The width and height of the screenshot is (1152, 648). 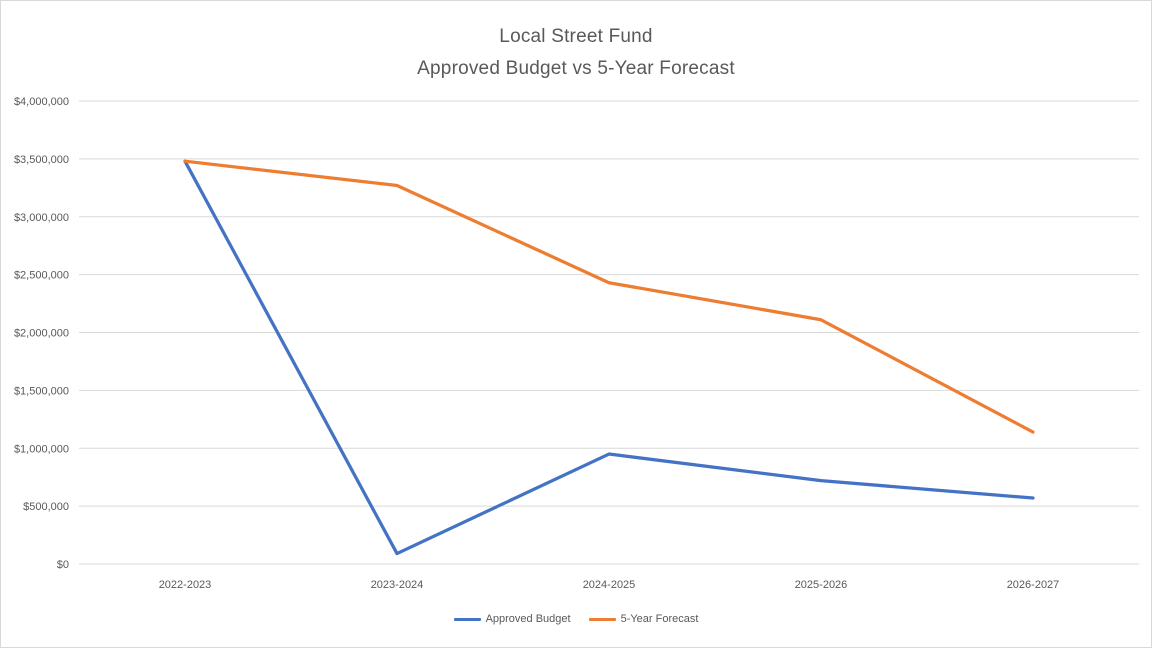 What do you see at coordinates (576, 36) in the screenshot?
I see `chart-title-line1: Local Street Fund` at bounding box center [576, 36].